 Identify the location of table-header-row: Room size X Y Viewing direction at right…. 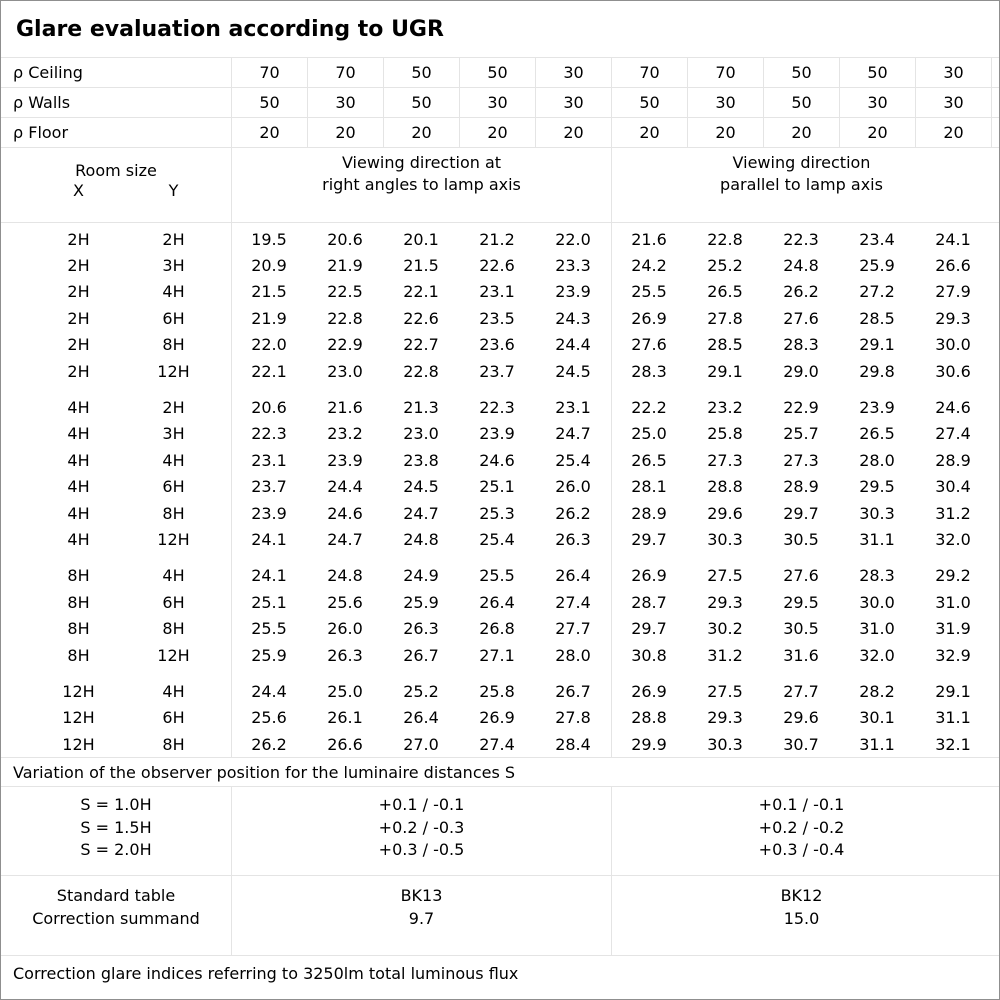
(500, 185).